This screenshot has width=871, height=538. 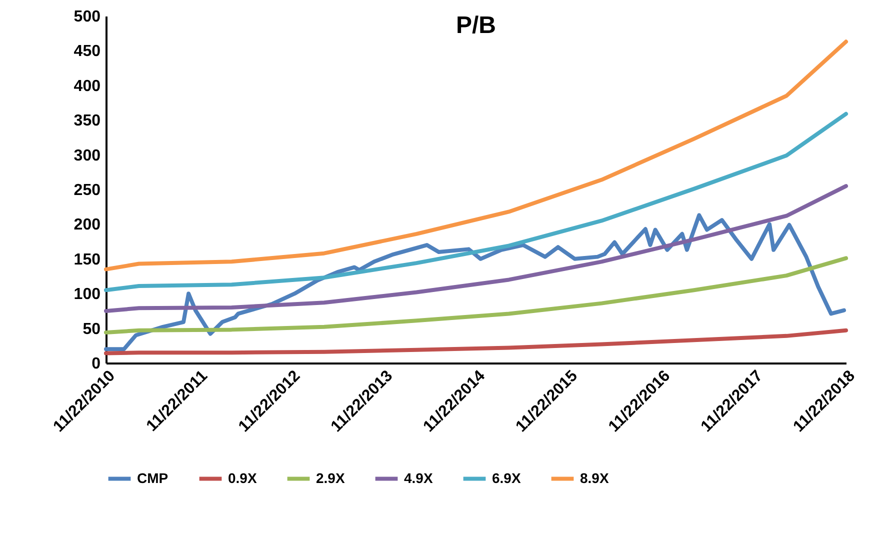 I want to click on y-tick-label: 250, so click(x=87, y=190).